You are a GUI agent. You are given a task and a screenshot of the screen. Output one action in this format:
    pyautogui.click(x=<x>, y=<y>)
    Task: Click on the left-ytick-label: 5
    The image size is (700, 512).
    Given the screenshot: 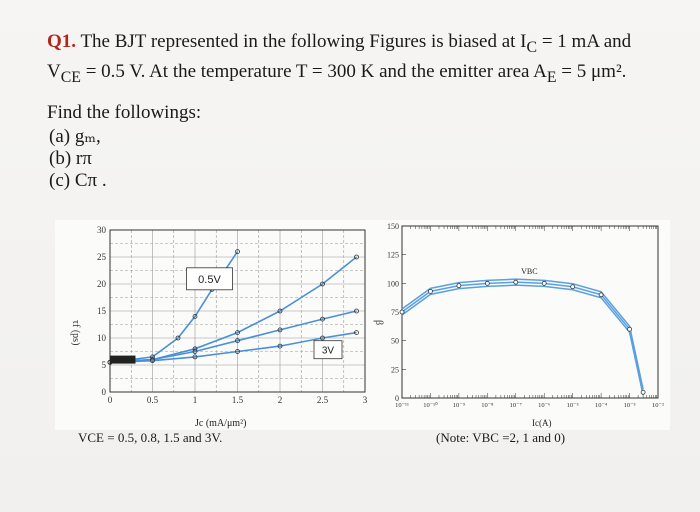 What is the action you would take?
    pyautogui.click(x=104, y=365)
    